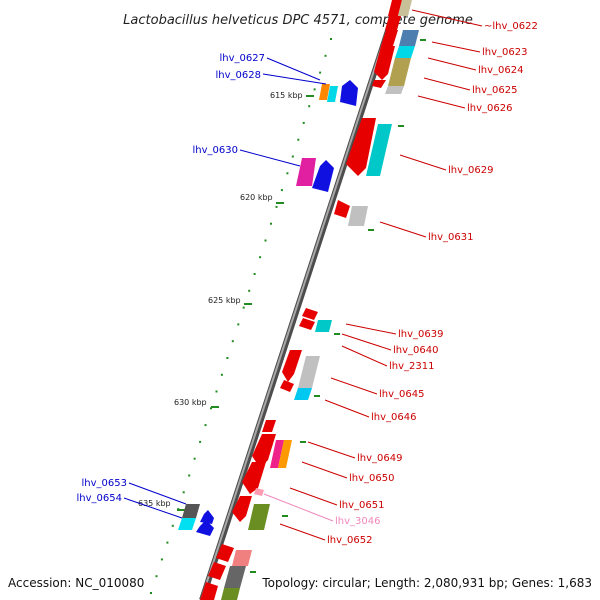  I want to click on scale-label-635: 635 kbp, so click(154, 503).